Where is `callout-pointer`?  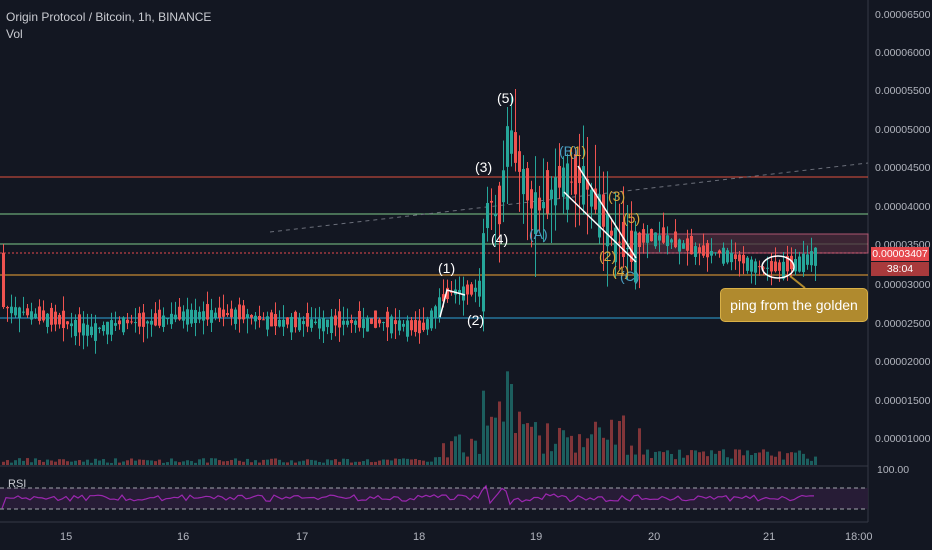 callout-pointer is located at coordinates (797, 282).